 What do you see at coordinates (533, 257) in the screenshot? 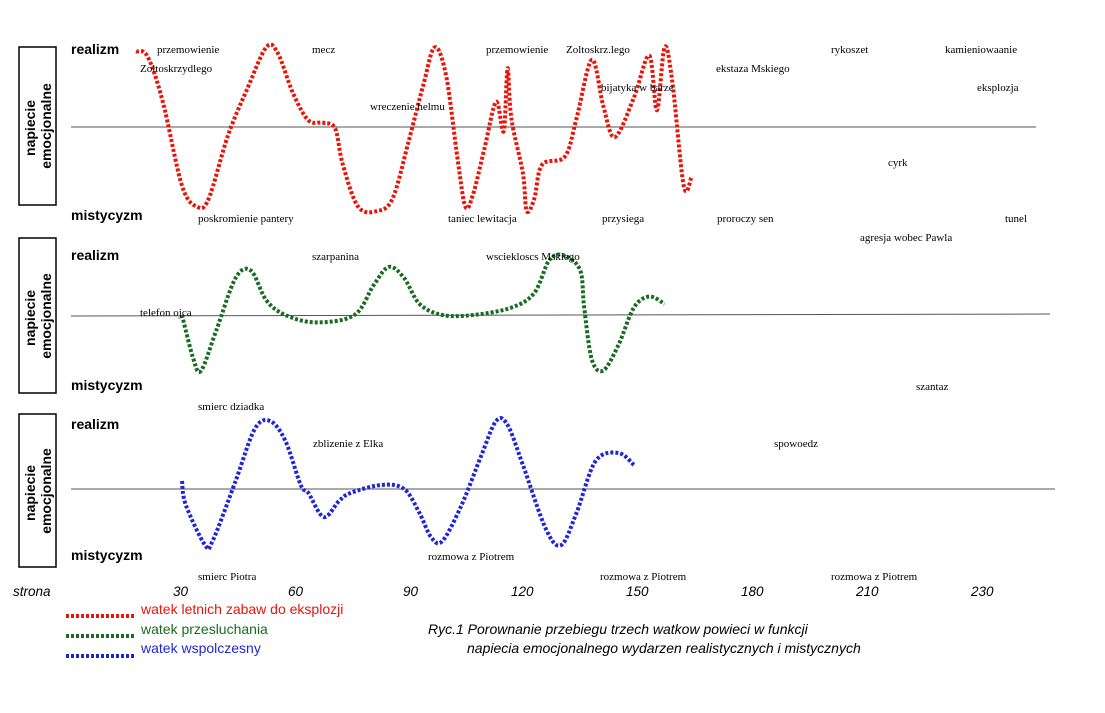
I see `ann-wscieklosc: wsciekloscs Mskiego` at bounding box center [533, 257].